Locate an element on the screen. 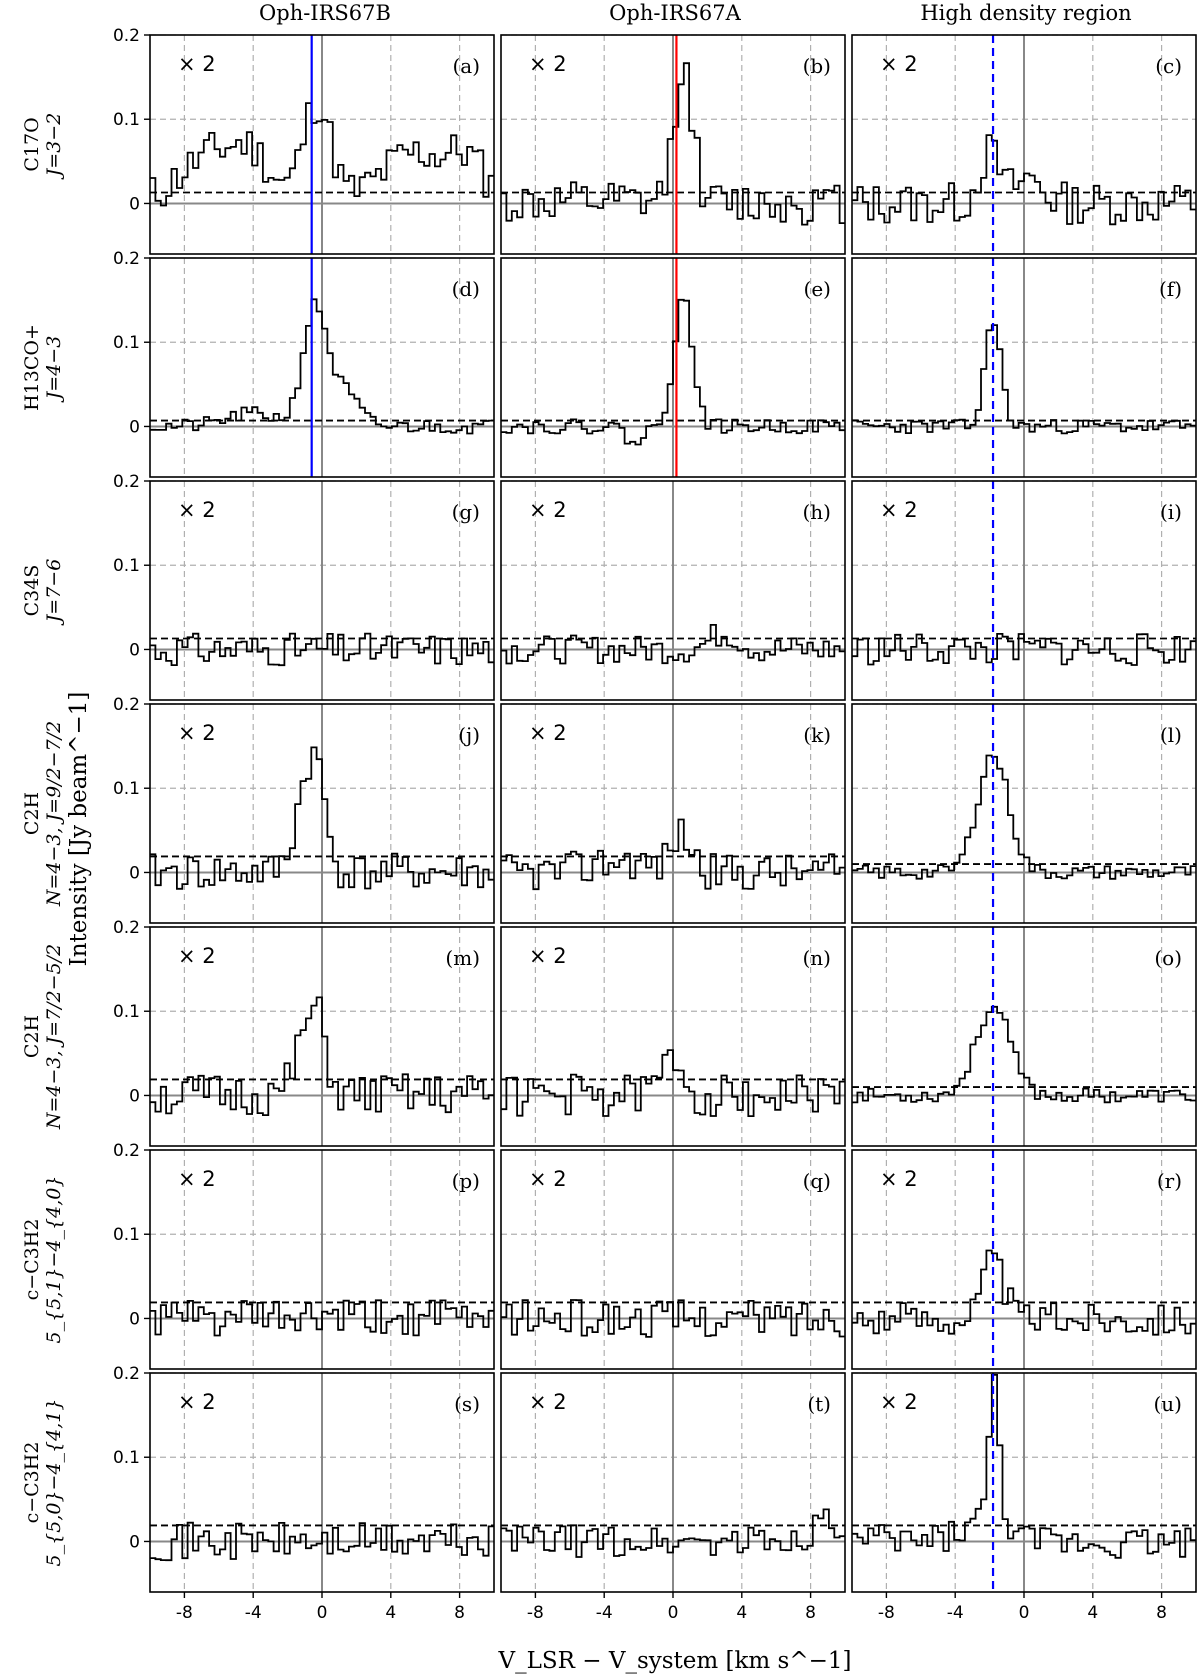  row-label-species: C34S is located at coordinates (32, 591).